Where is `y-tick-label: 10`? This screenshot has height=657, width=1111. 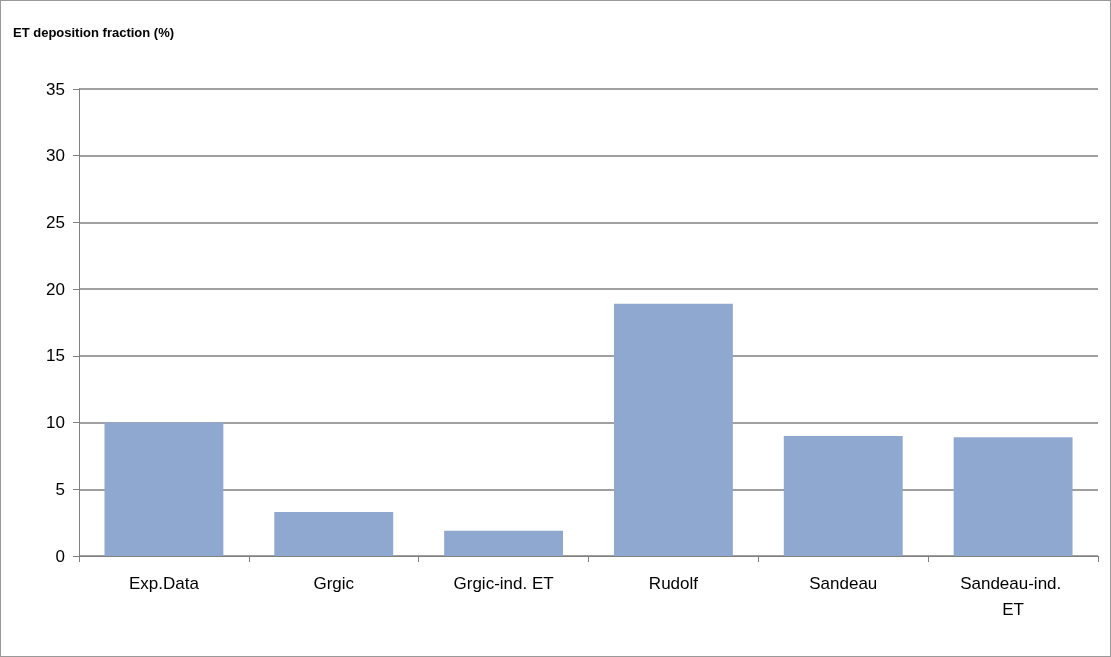 y-tick-label: 10 is located at coordinates (55, 423).